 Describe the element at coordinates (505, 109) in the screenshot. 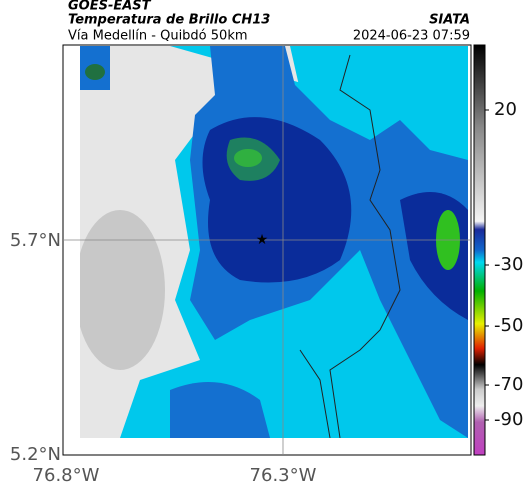

I see `colorbar-tick: 20` at that location.